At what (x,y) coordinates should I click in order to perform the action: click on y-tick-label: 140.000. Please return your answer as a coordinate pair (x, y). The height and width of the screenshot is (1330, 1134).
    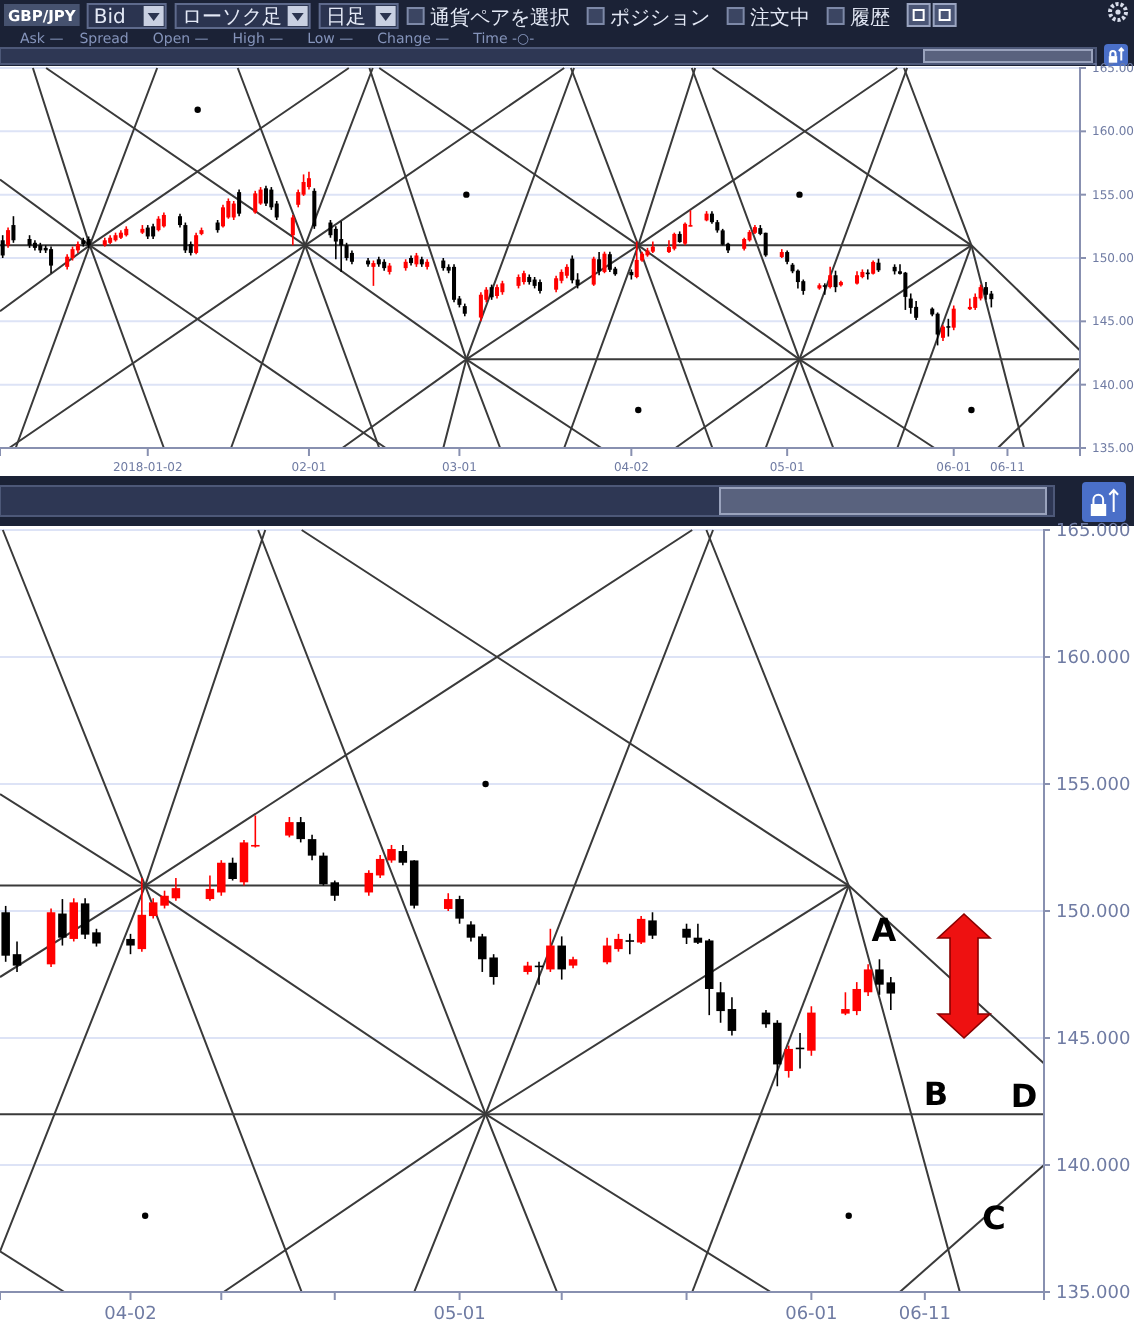
    Looking at the image, I should click on (1093, 1166).